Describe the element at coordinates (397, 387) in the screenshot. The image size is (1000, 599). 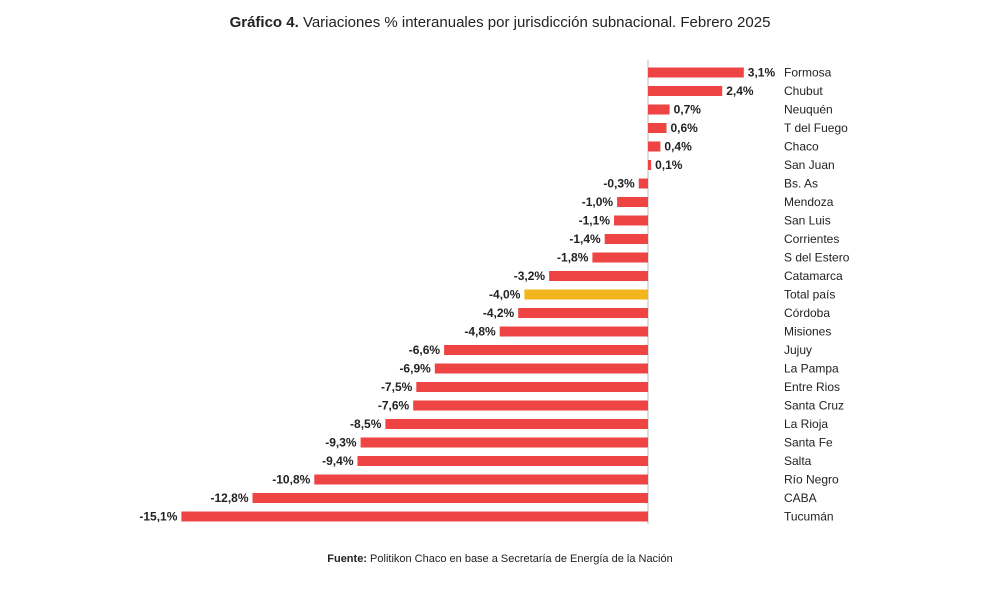
I see `value-label: -7,5%` at that location.